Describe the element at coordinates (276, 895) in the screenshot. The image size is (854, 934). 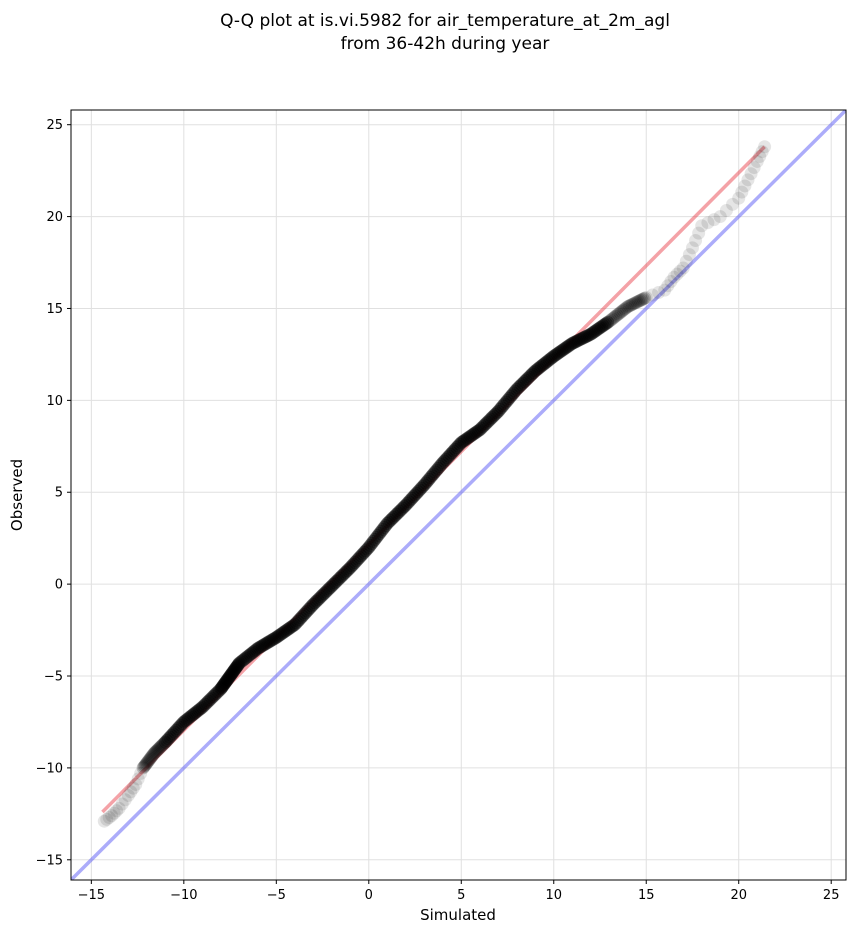
I see `x-tick-label-2: −5` at that location.